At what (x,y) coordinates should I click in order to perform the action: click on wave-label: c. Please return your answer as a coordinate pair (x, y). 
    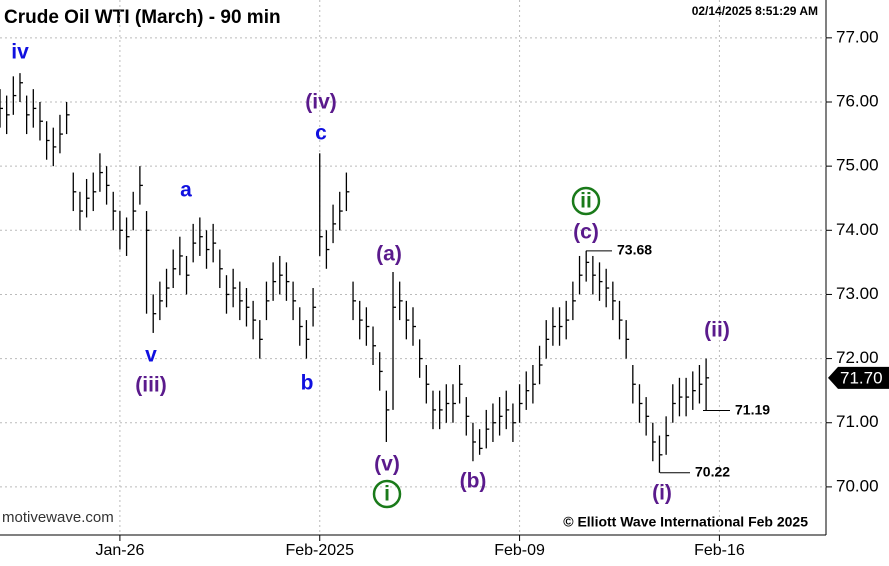
    Looking at the image, I should click on (321, 133).